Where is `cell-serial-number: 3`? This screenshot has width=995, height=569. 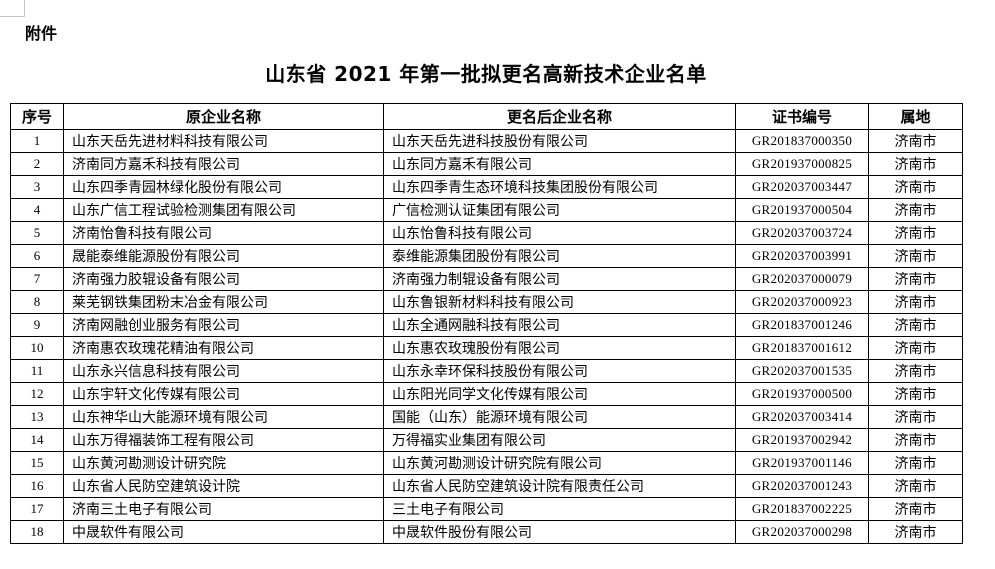 cell-serial-number: 3 is located at coordinates (37, 187).